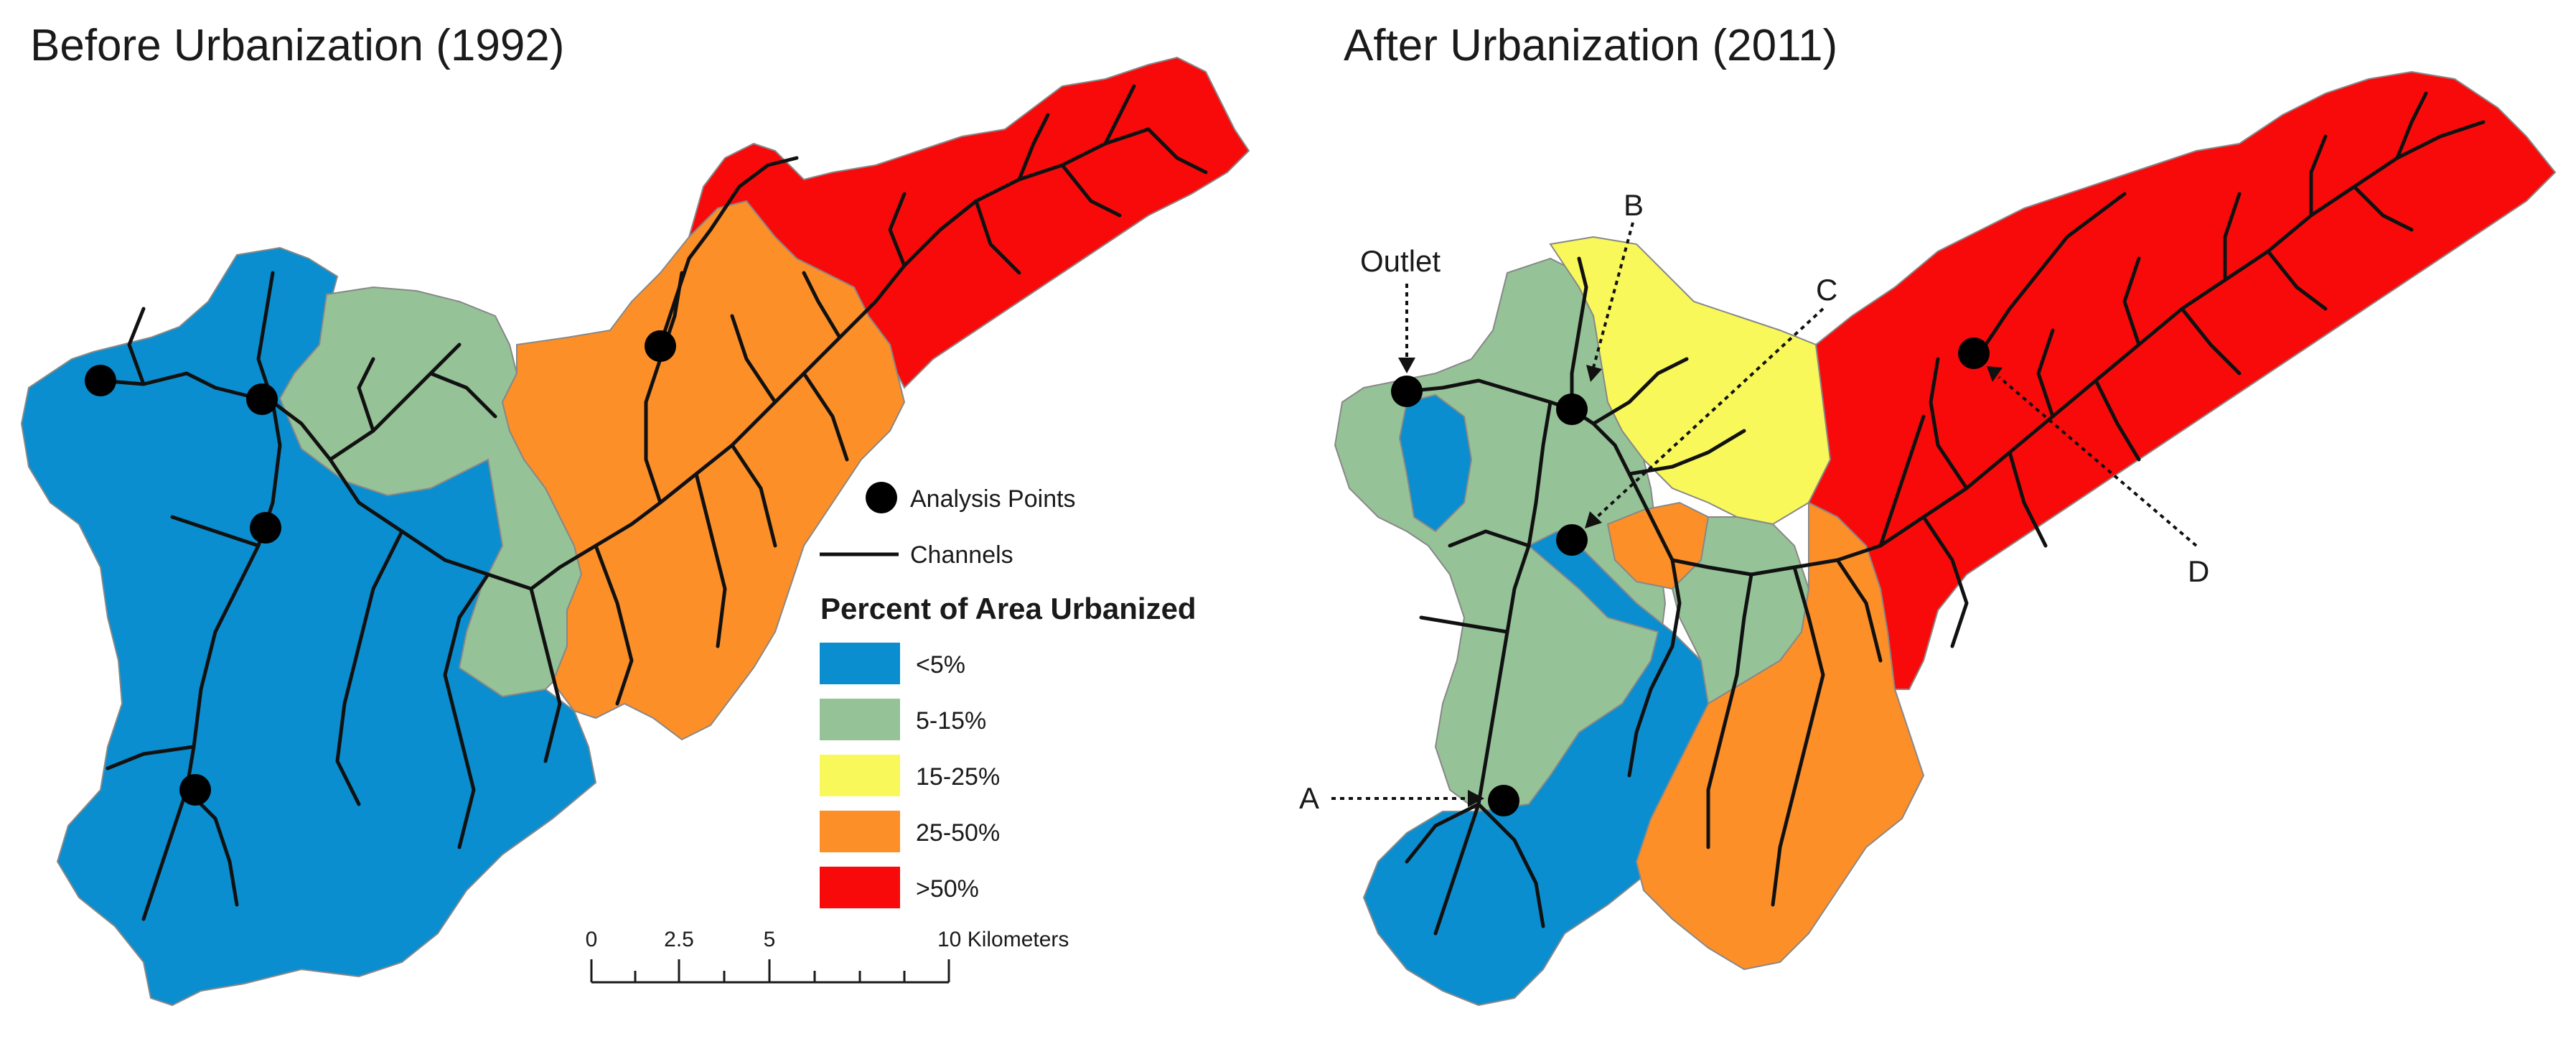 This screenshot has width=2576, height=1039. What do you see at coordinates (1591, 45) in the screenshot?
I see `map-title-after: After Urbanization (2011)` at bounding box center [1591, 45].